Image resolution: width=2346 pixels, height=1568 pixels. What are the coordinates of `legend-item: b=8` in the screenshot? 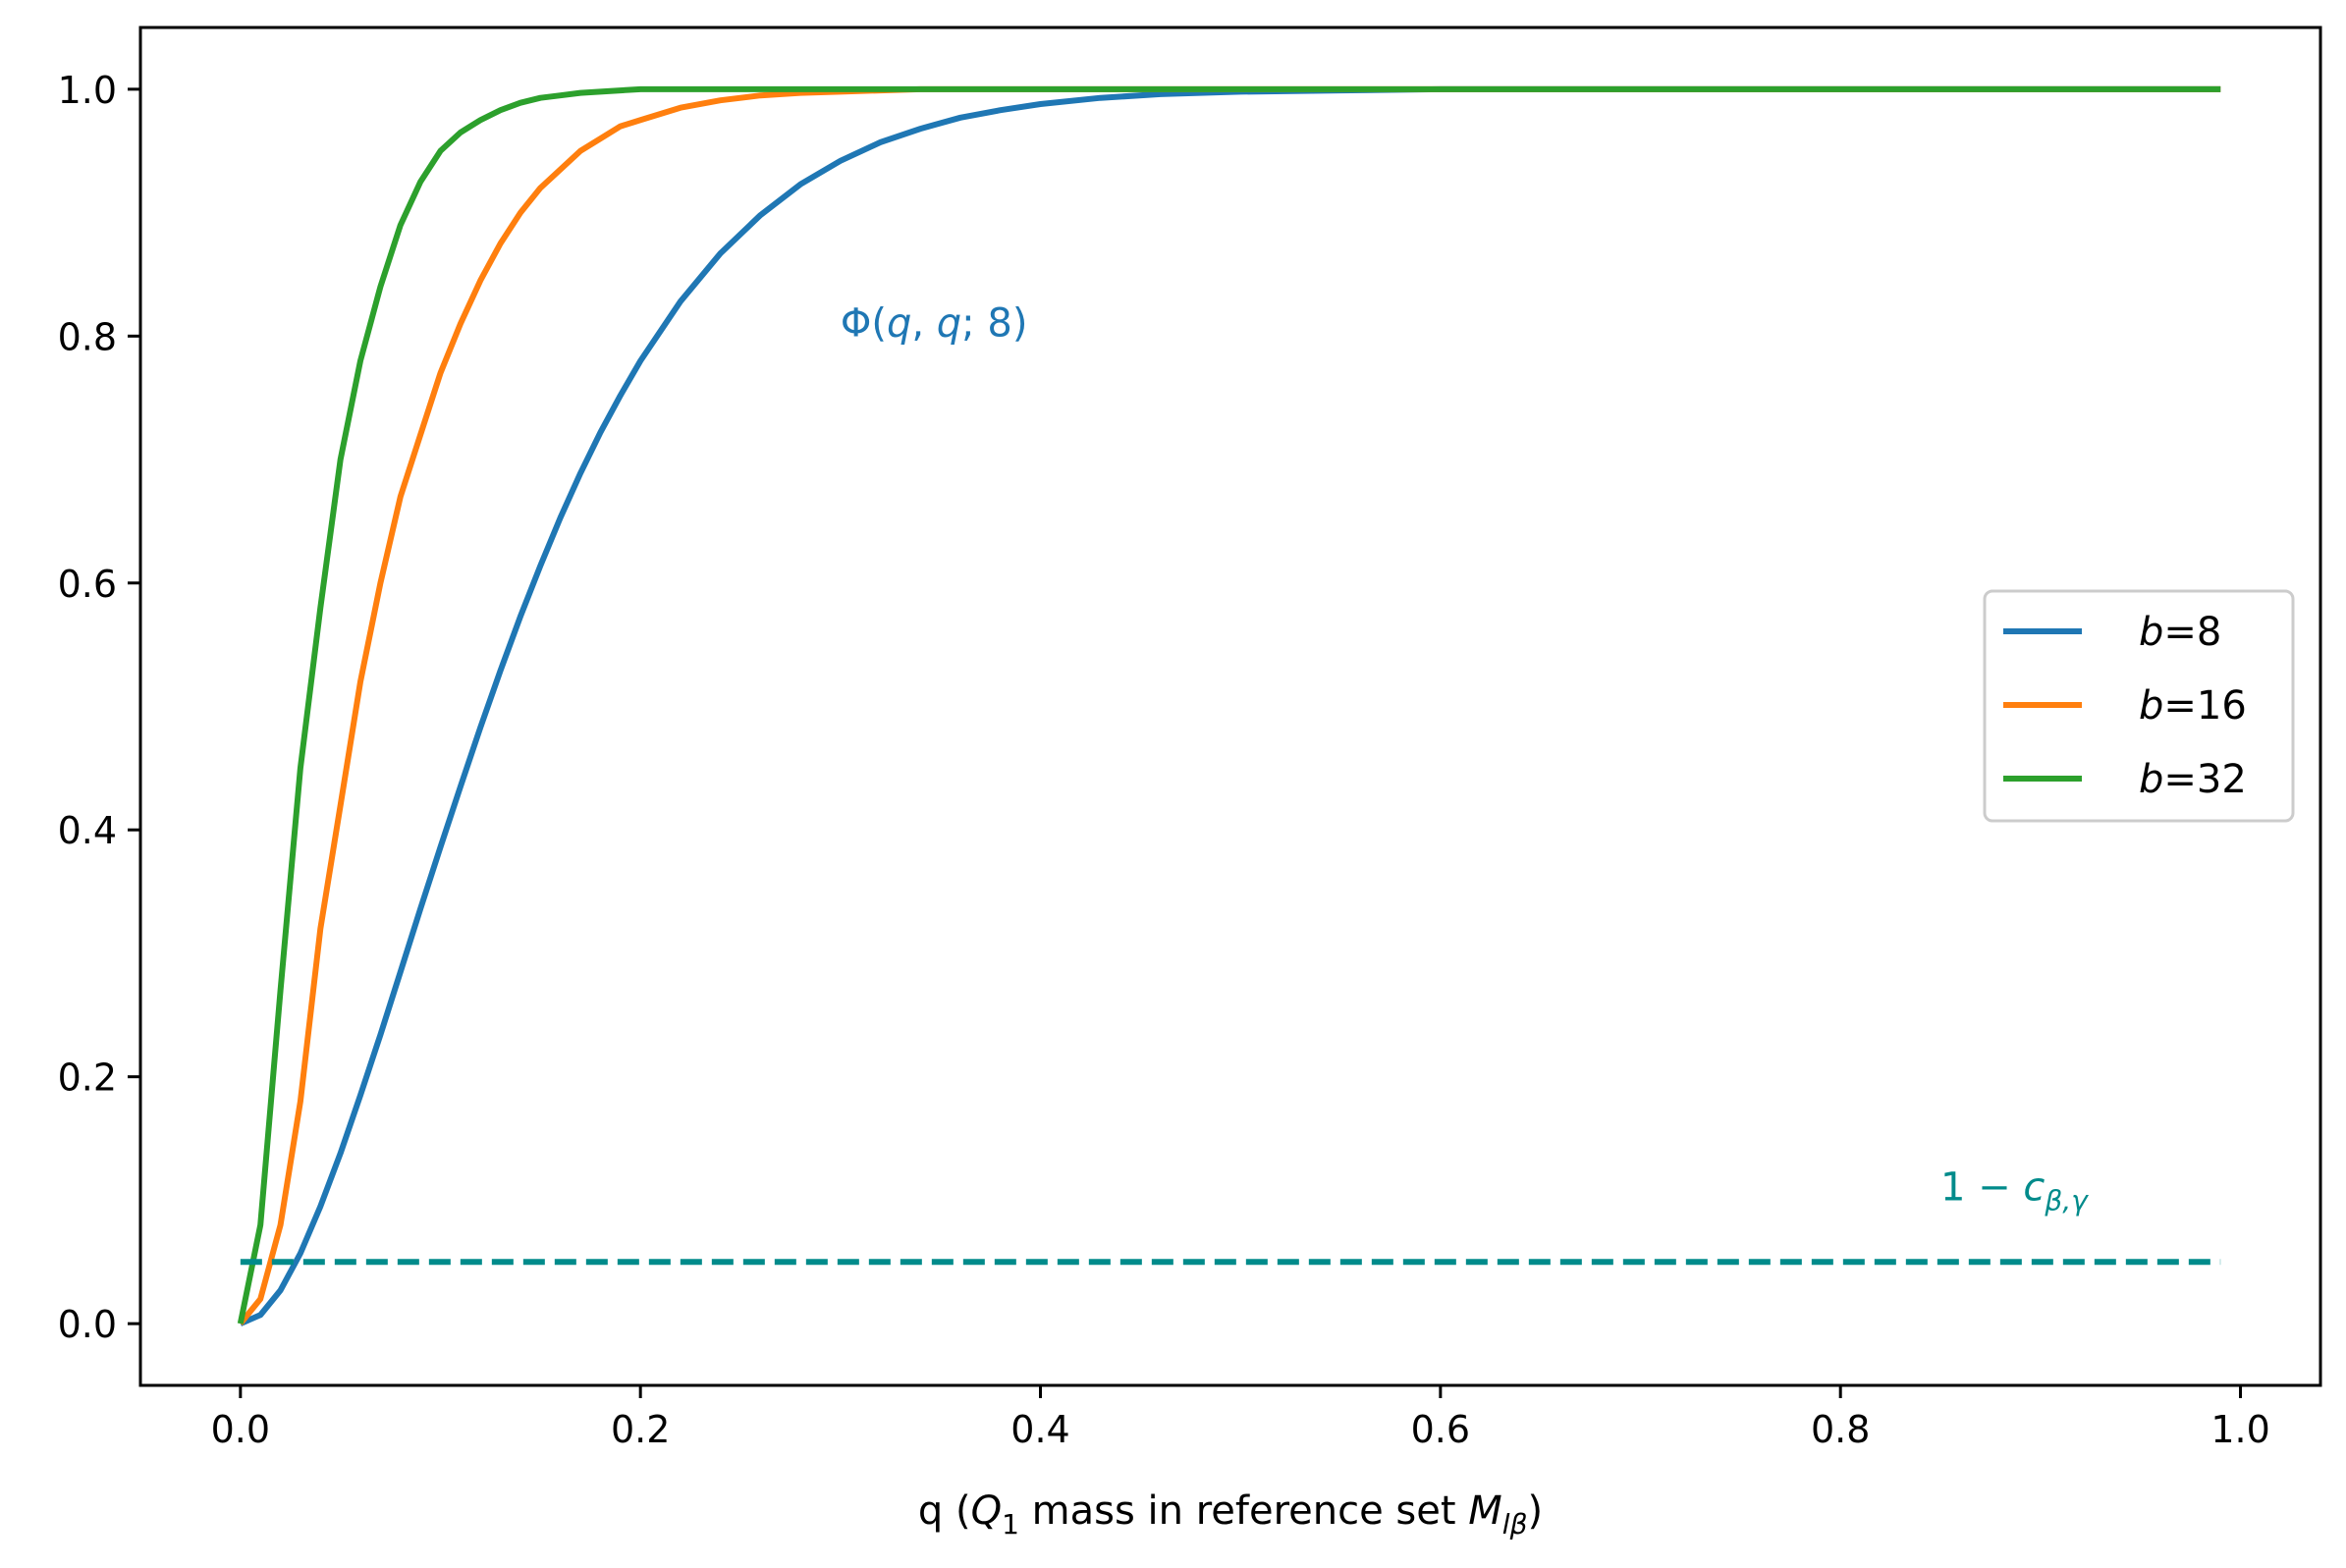 It's located at (2112, 632).